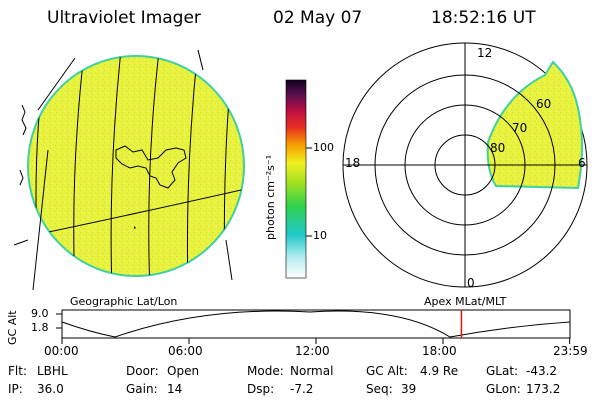 The width and height of the screenshot is (600, 400). Describe the element at coordinates (40, 313) in the screenshot. I see `timeline-ytick-9: 9.0` at that location.